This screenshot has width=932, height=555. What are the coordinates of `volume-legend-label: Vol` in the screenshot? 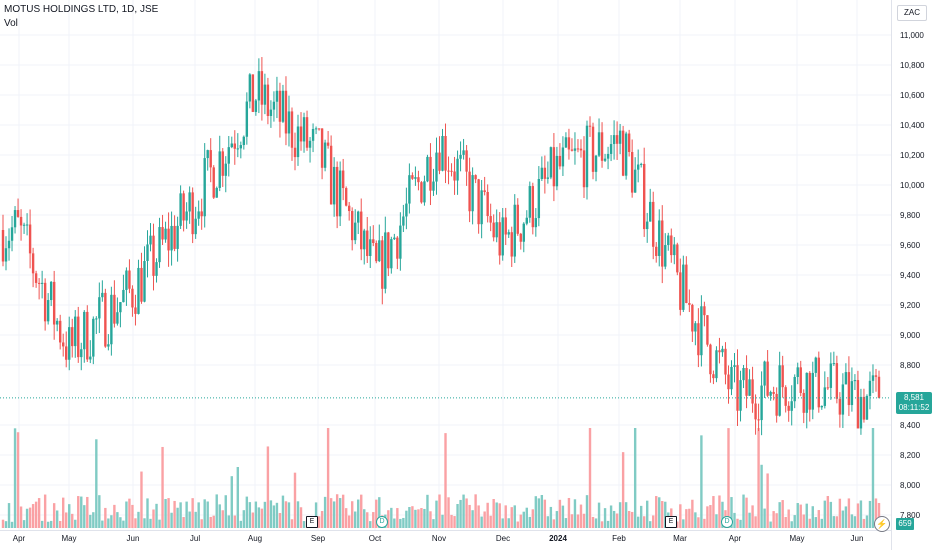 It's located at (11, 23).